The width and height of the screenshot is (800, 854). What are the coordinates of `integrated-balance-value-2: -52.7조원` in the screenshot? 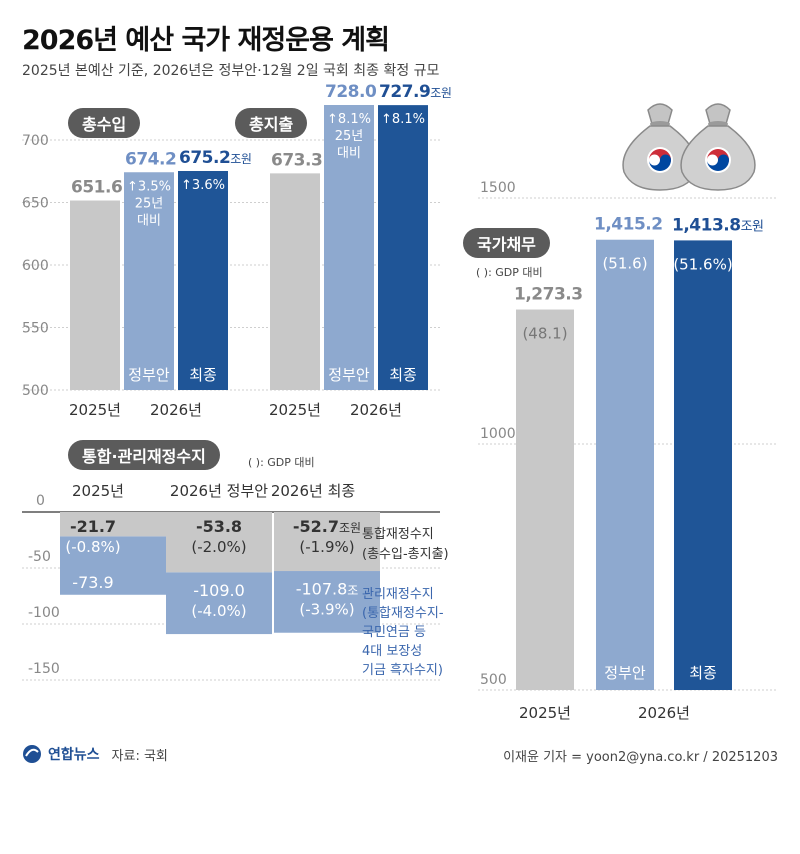 It's located at (327, 526).